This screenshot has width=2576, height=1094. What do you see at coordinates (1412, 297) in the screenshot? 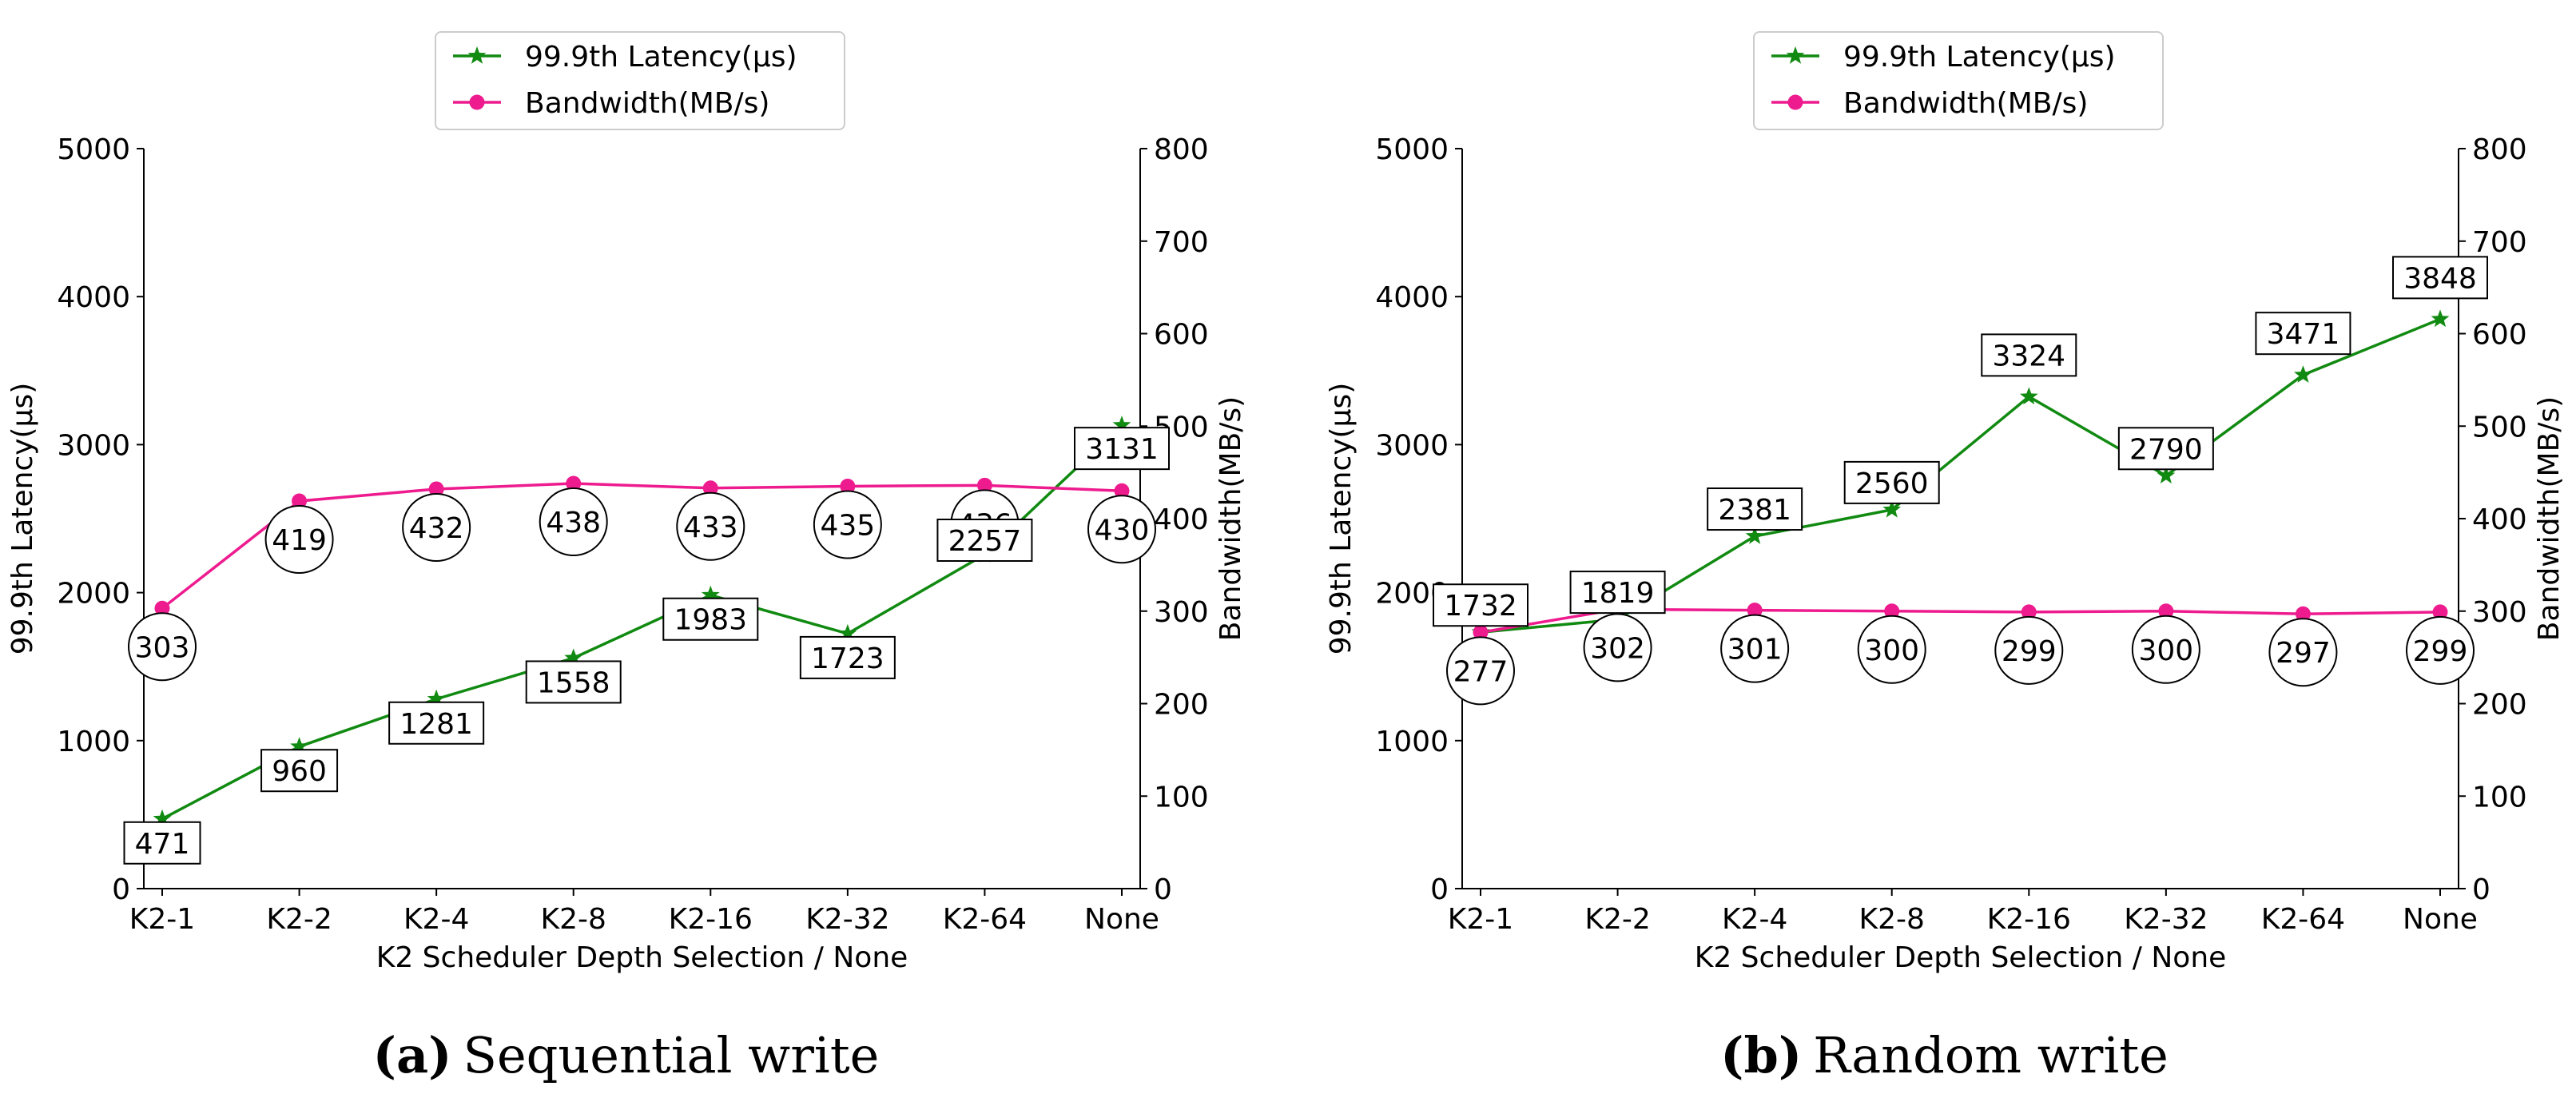
I see `left-tick-label: 4000` at bounding box center [1412, 297].